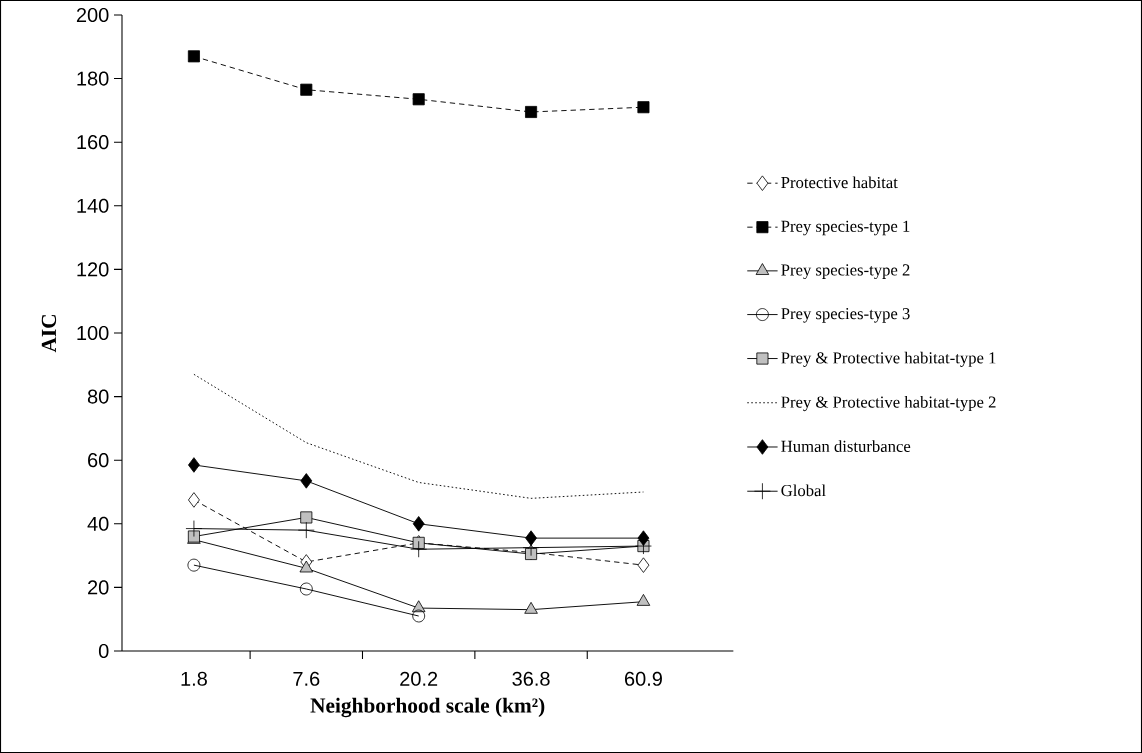 The image size is (1142, 753). I want to click on legend-label: Prey & Protective habitat-type 1, so click(888, 359).